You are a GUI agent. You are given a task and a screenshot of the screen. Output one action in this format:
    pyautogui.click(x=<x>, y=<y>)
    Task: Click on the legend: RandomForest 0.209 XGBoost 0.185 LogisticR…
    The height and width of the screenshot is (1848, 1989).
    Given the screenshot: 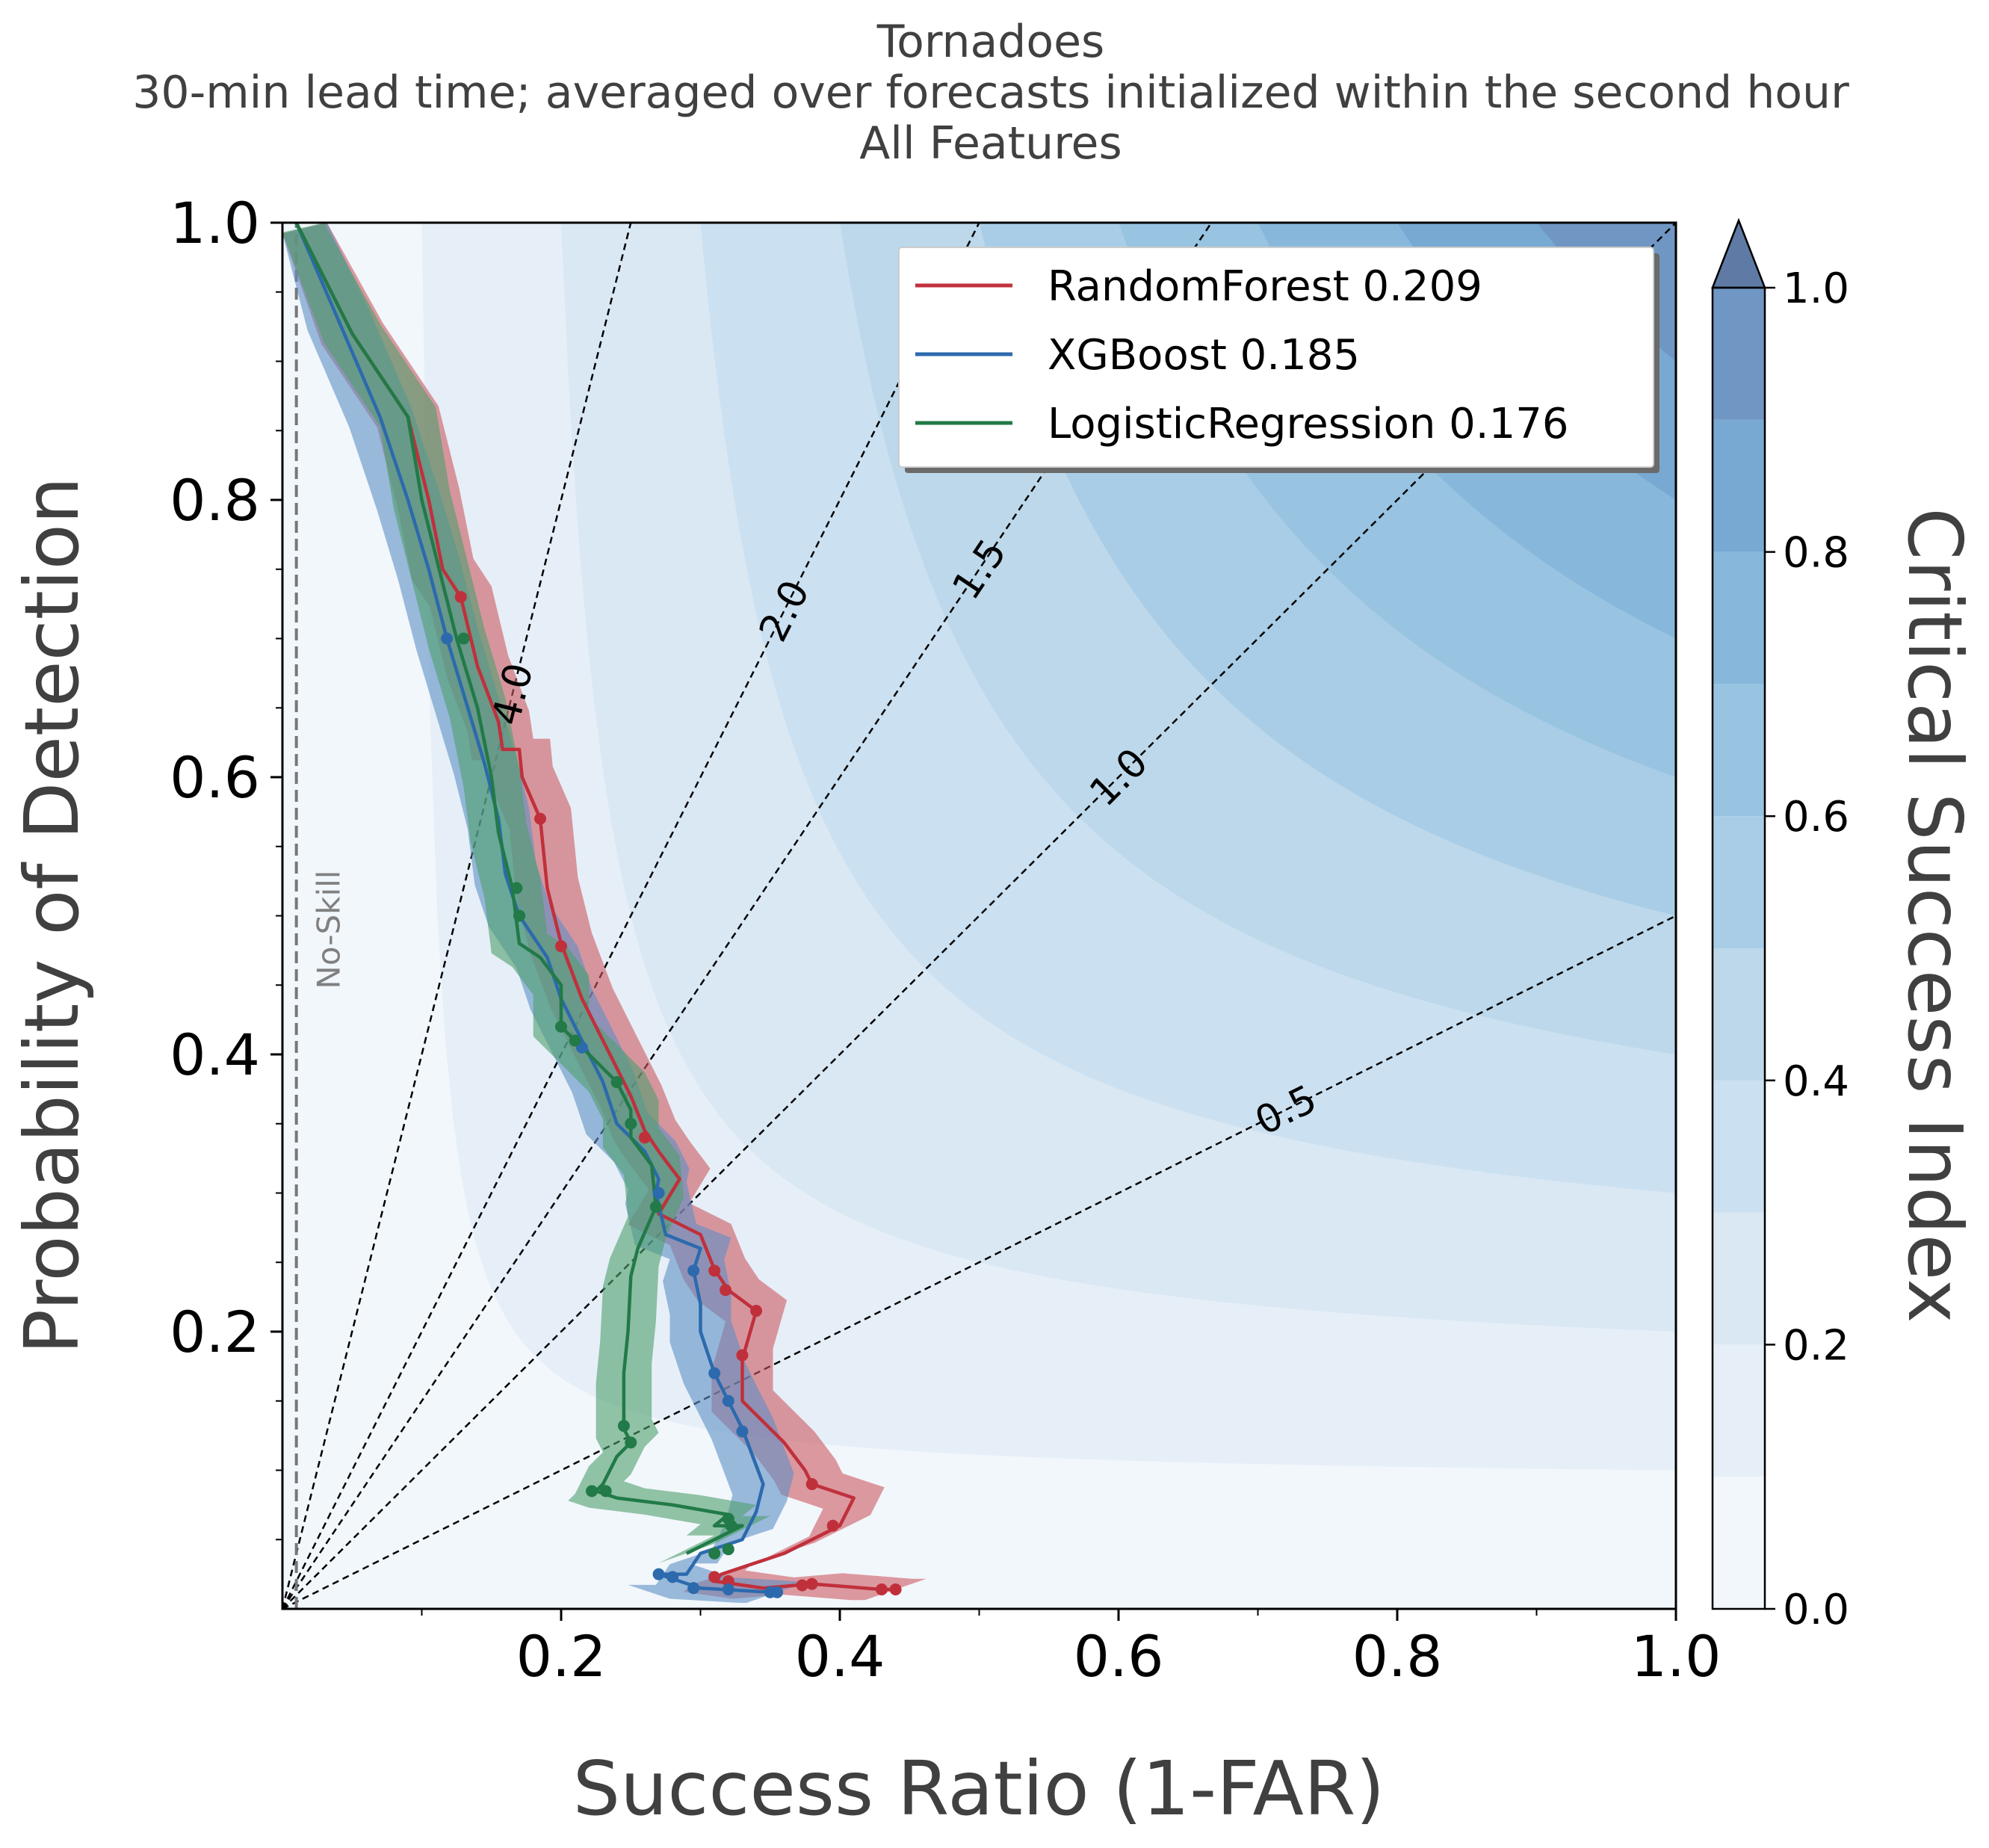 What is the action you would take?
    pyautogui.click(x=1279, y=360)
    